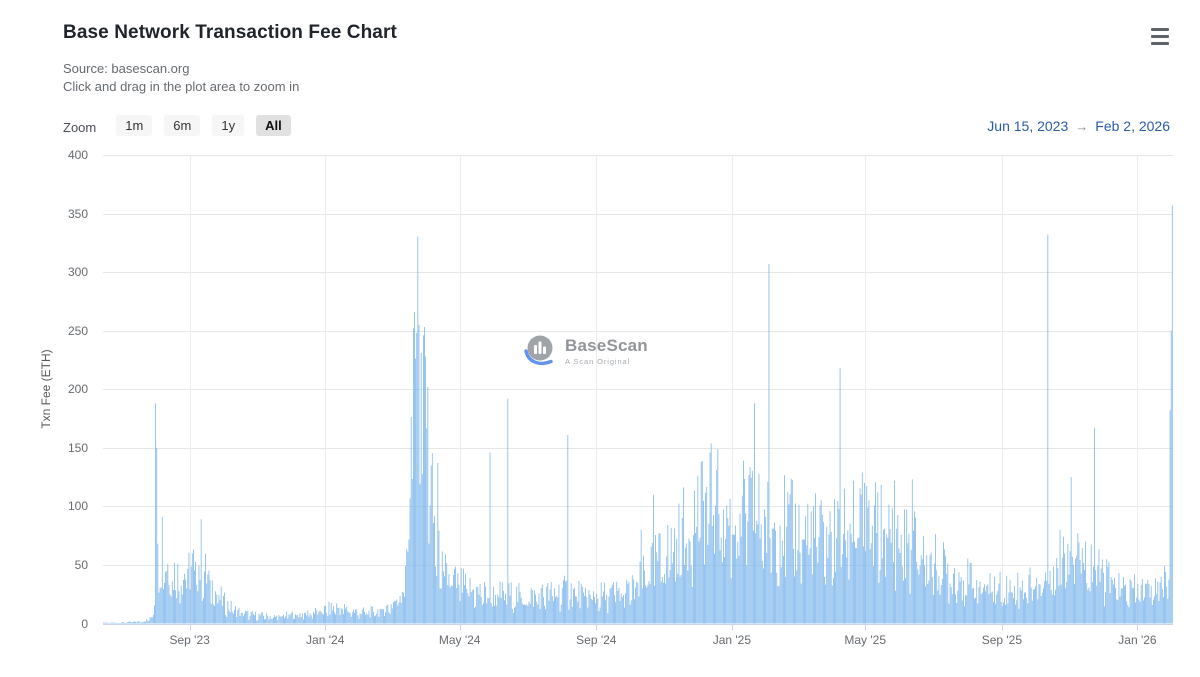  Describe the element at coordinates (84, 623) in the screenshot. I see `y-tick-label: 0` at that location.